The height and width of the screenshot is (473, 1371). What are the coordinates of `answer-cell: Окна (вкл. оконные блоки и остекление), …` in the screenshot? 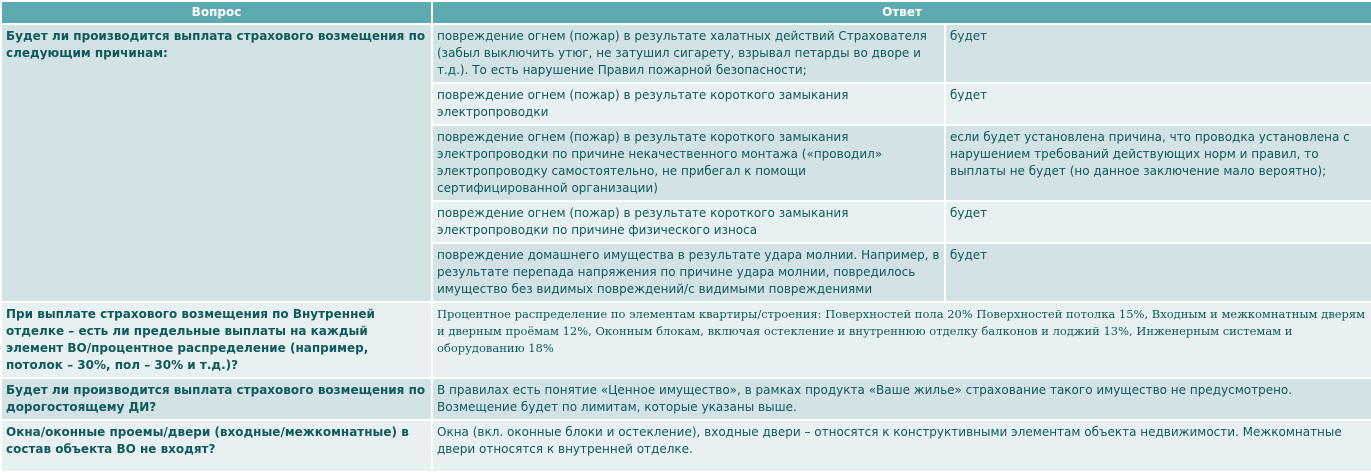 It's located at (901, 446).